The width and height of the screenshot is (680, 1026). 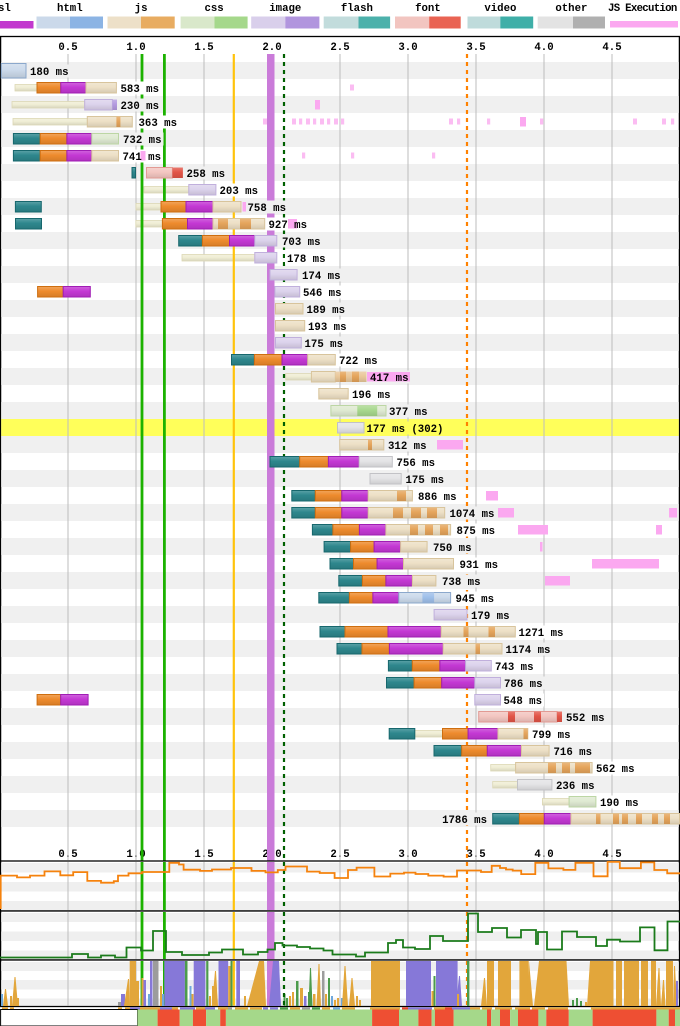 What do you see at coordinates (140, 90) in the screenshot?
I see `svg-text: 583 ms` at bounding box center [140, 90].